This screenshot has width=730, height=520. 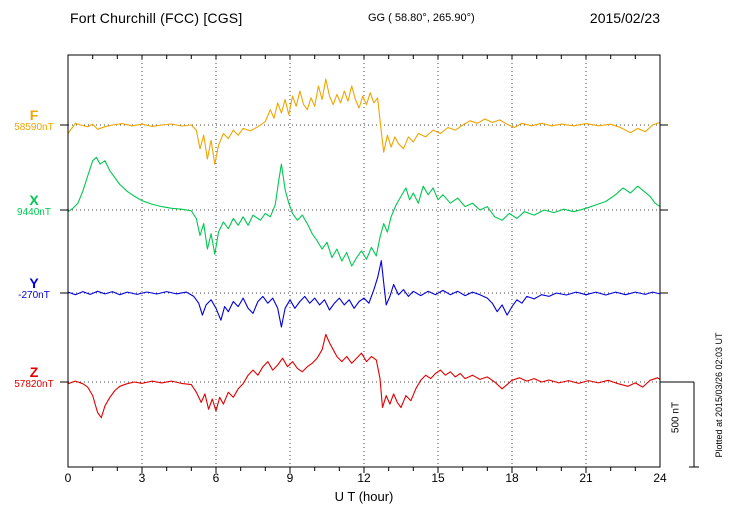 What do you see at coordinates (142, 478) in the screenshot?
I see `xtick-label-3: 3` at bounding box center [142, 478].